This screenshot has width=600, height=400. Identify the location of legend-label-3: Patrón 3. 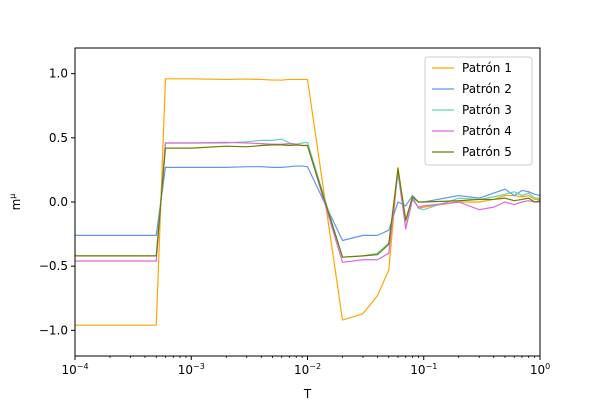
(487, 110).